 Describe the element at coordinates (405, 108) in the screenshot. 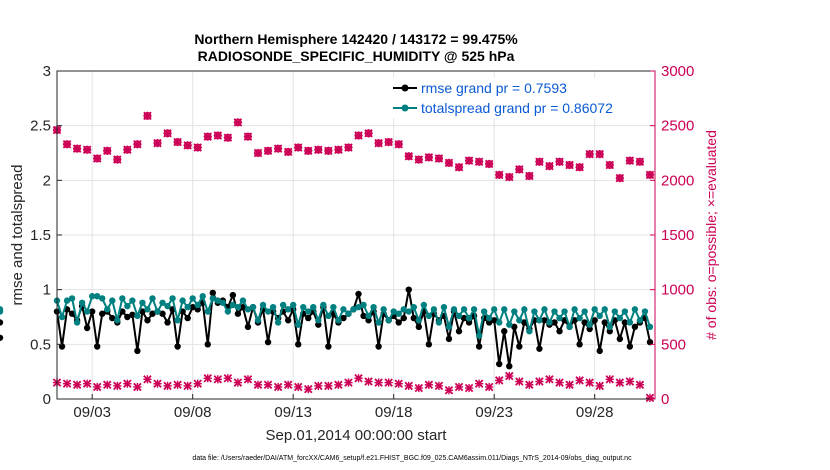

I see `legend-marker-spread` at that location.